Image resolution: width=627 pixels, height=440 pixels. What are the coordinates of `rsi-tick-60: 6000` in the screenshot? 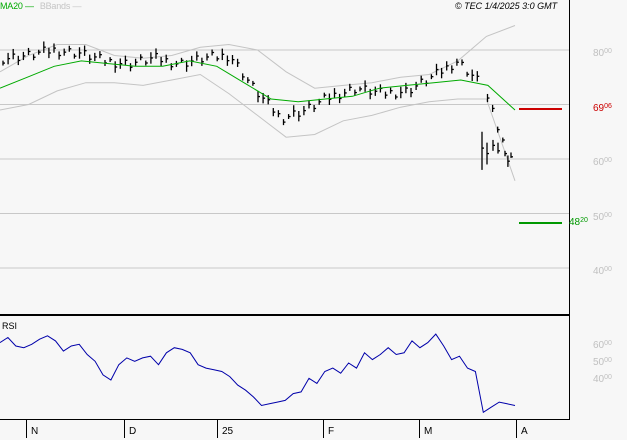 It's located at (602, 345).